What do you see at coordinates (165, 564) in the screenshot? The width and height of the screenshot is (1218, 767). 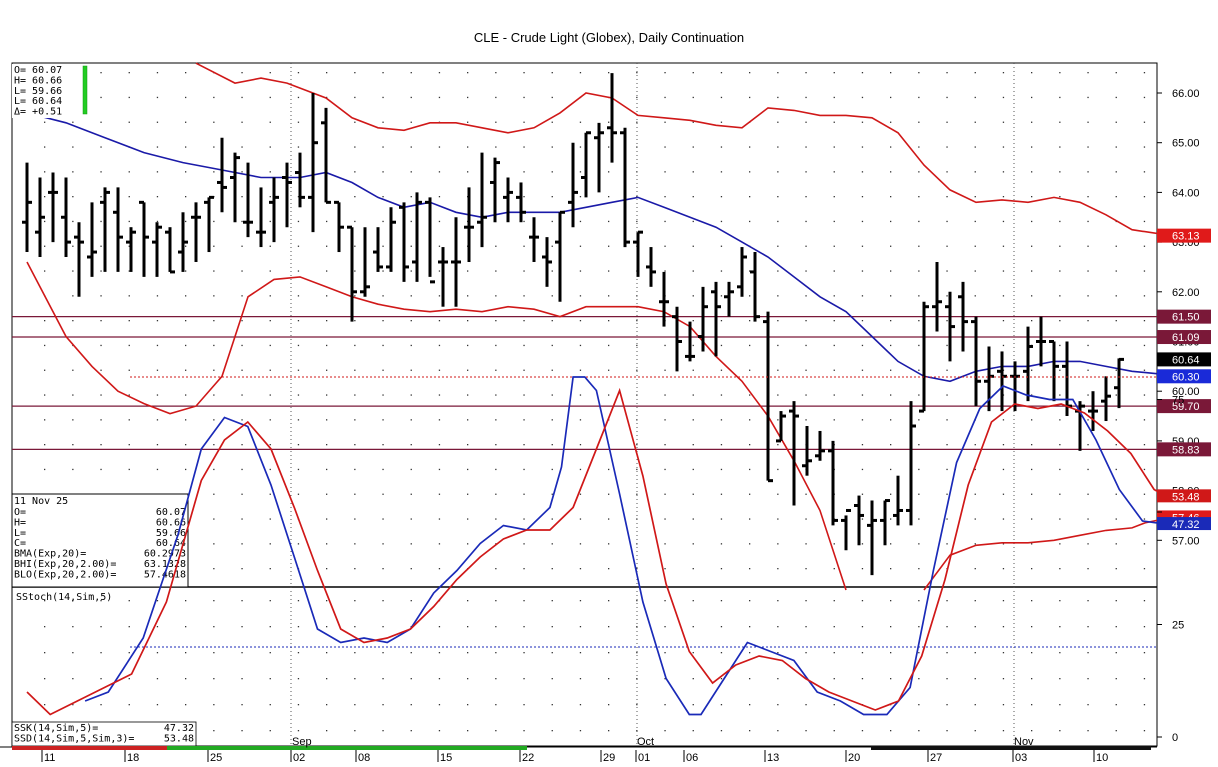 I see `info-value: 63.1328` at bounding box center [165, 564].